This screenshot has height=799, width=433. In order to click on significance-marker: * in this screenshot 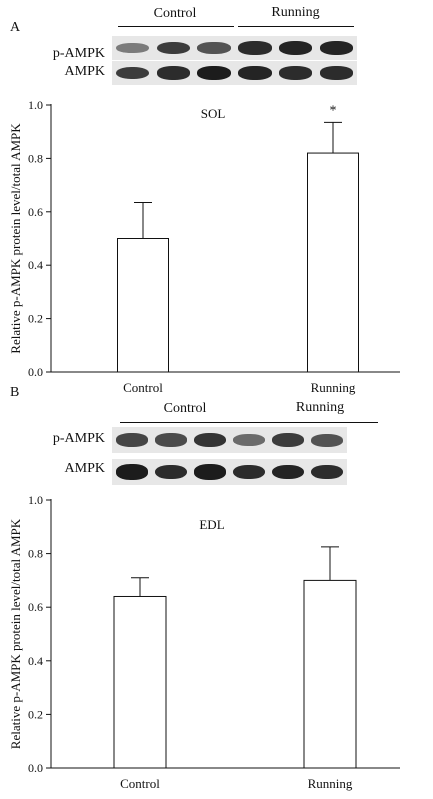, I will do `click(333, 110)`.